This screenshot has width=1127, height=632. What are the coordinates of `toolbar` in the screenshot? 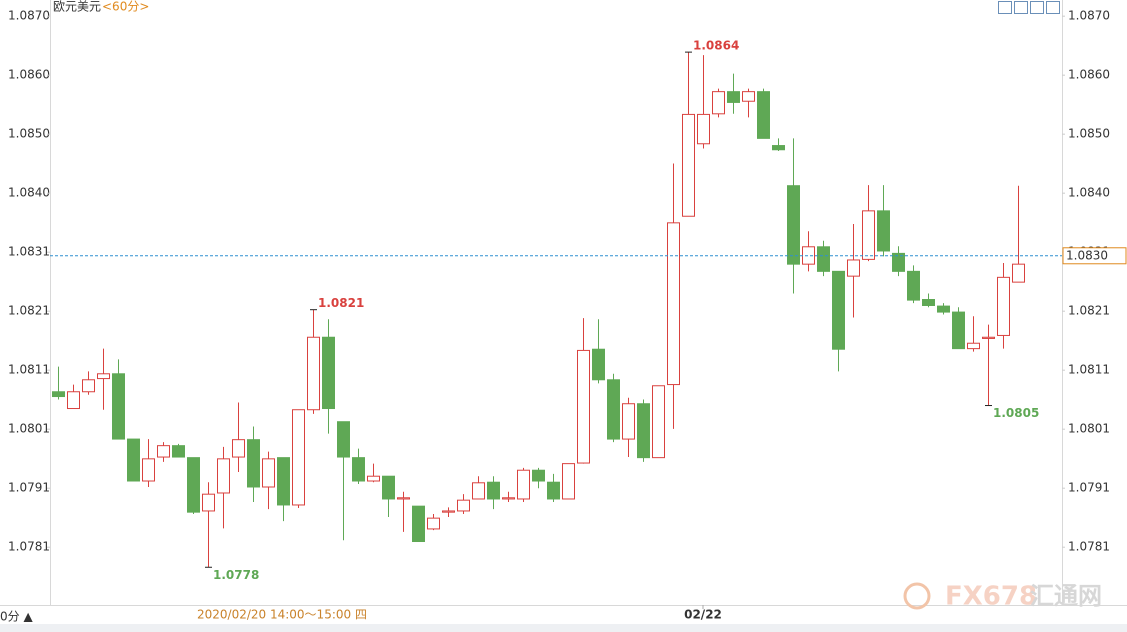 It's located at (1029, 7).